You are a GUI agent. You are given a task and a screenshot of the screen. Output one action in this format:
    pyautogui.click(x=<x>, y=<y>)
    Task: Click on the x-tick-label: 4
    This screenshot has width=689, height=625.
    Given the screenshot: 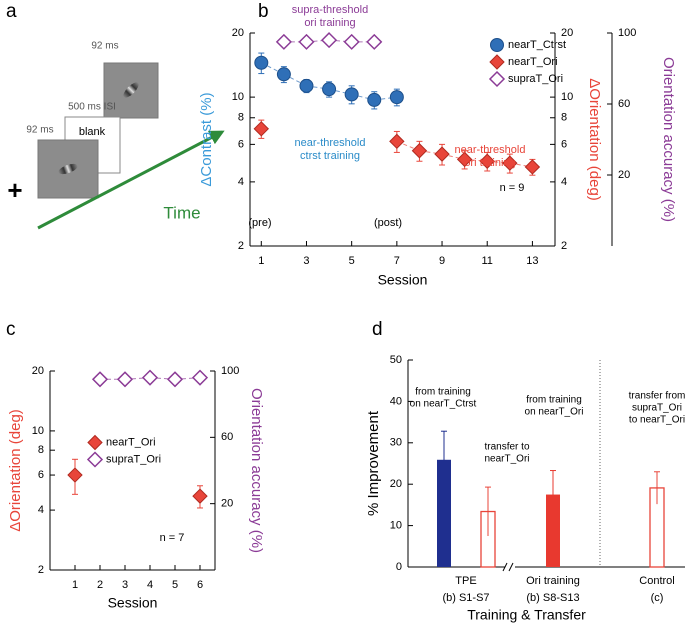 What is the action you would take?
    pyautogui.click(x=150, y=585)
    